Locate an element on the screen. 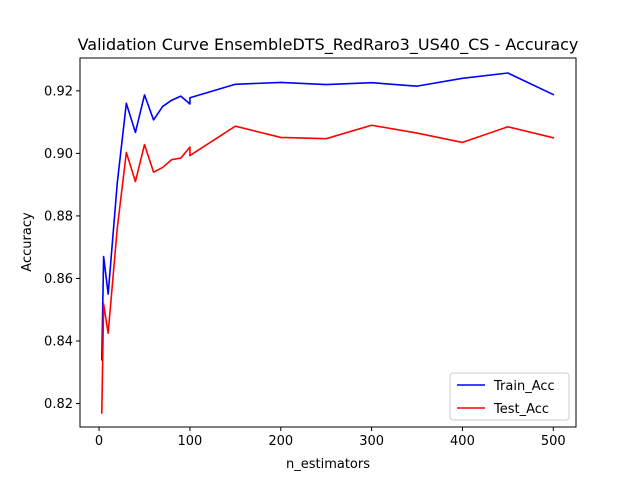  y-tick-label: 0.92 is located at coordinates (58, 91).